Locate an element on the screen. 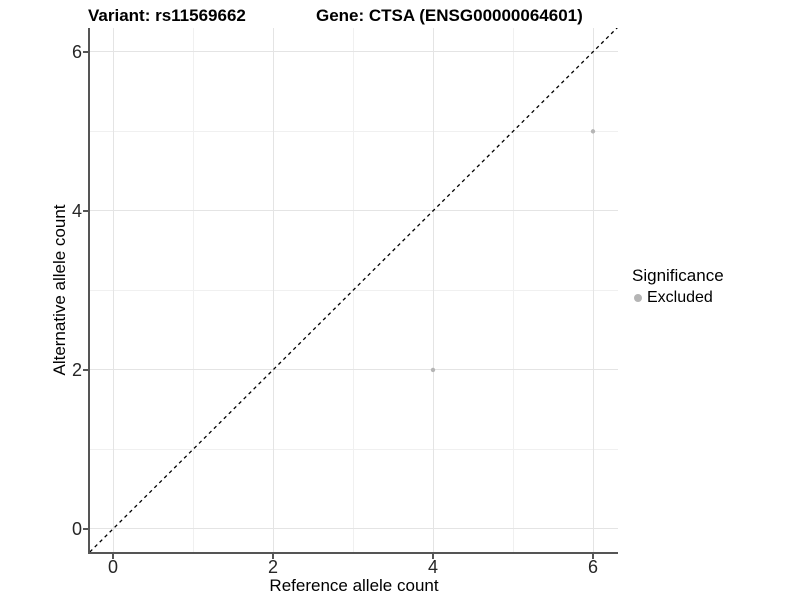  plot-title-variant: Variant: rs11569662 is located at coordinates (167, 15).